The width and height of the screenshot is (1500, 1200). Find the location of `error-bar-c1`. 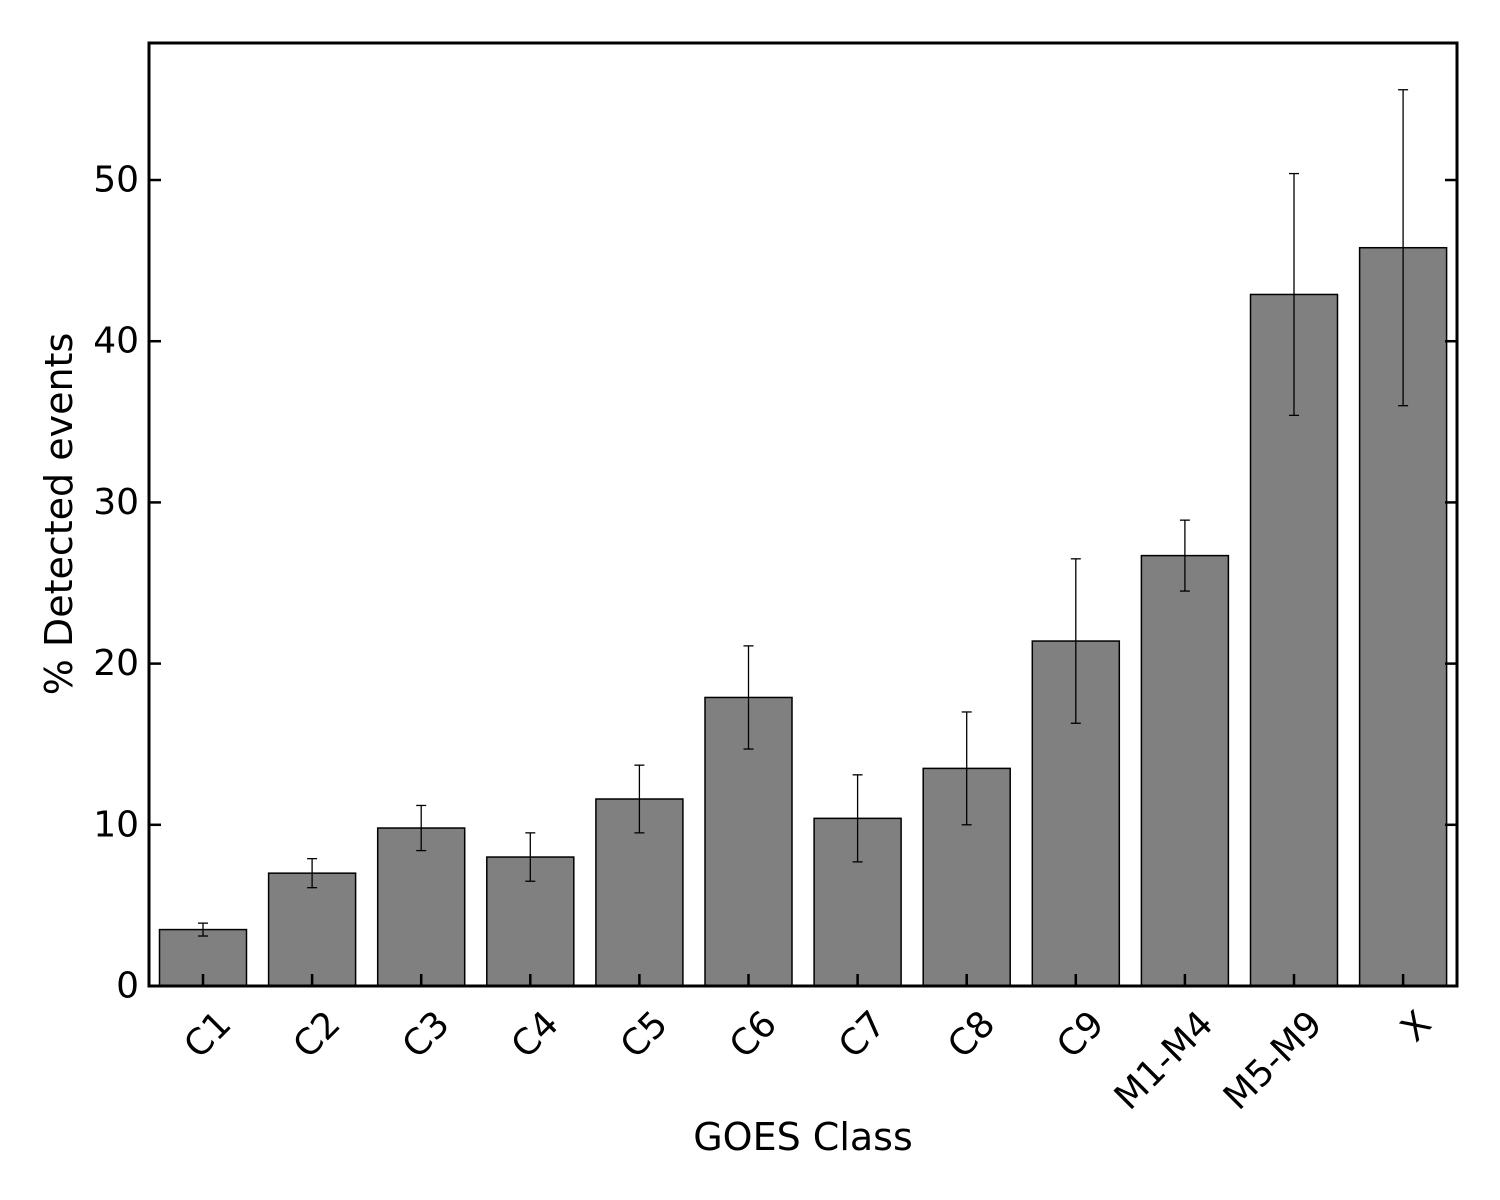

error-bar-c1 is located at coordinates (203, 929).